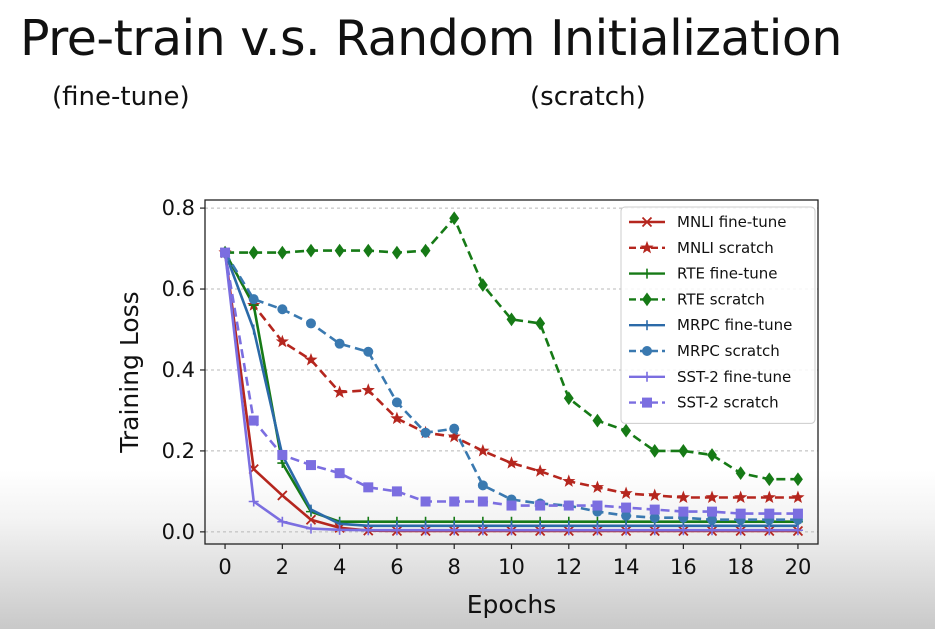  Describe the element at coordinates (626, 567) in the screenshot. I see `x-tick-label: 14` at that location.